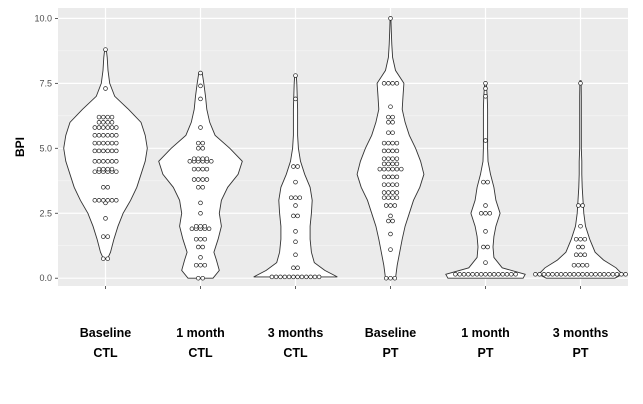 This screenshot has height=404, width=643. Describe the element at coordinates (486, 353) in the screenshot. I see `x-label-line2: PT` at that location.